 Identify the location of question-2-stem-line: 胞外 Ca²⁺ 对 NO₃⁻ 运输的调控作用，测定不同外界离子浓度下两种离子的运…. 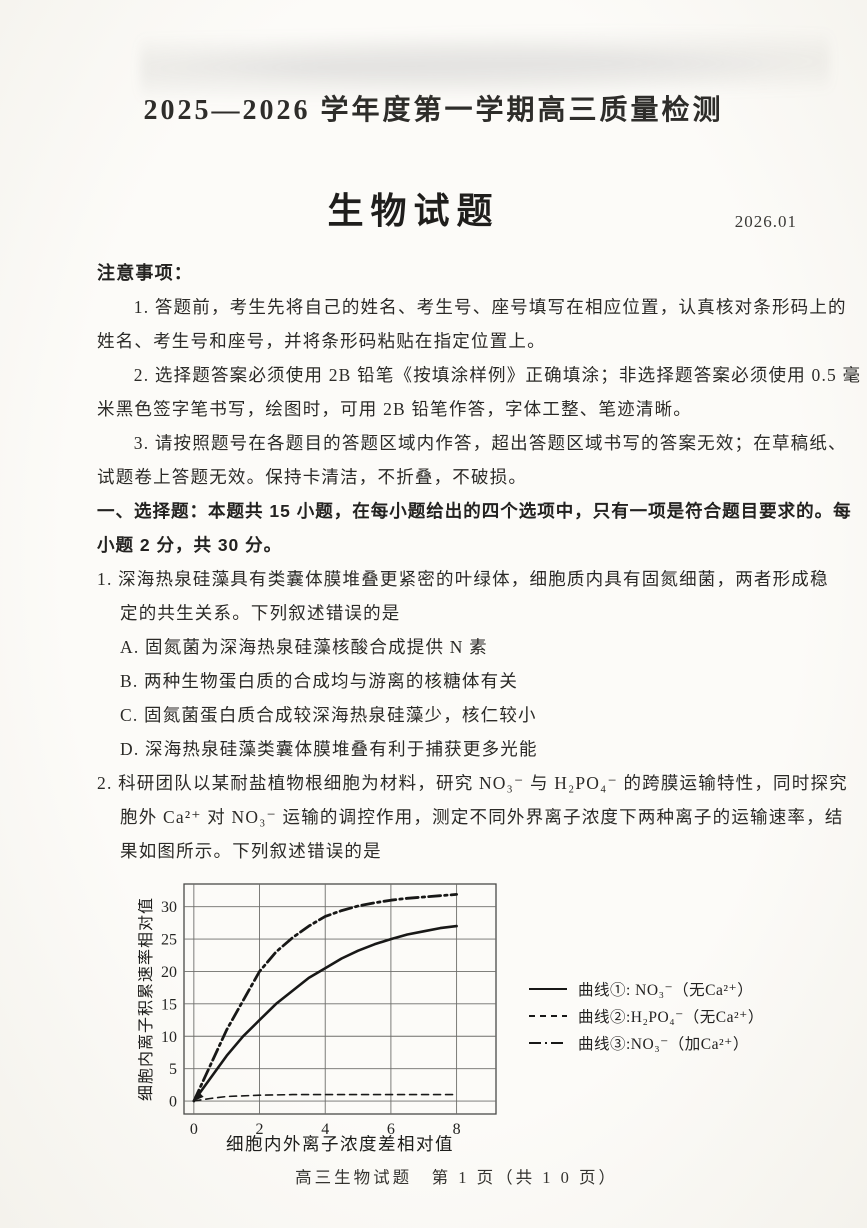
(482, 817).